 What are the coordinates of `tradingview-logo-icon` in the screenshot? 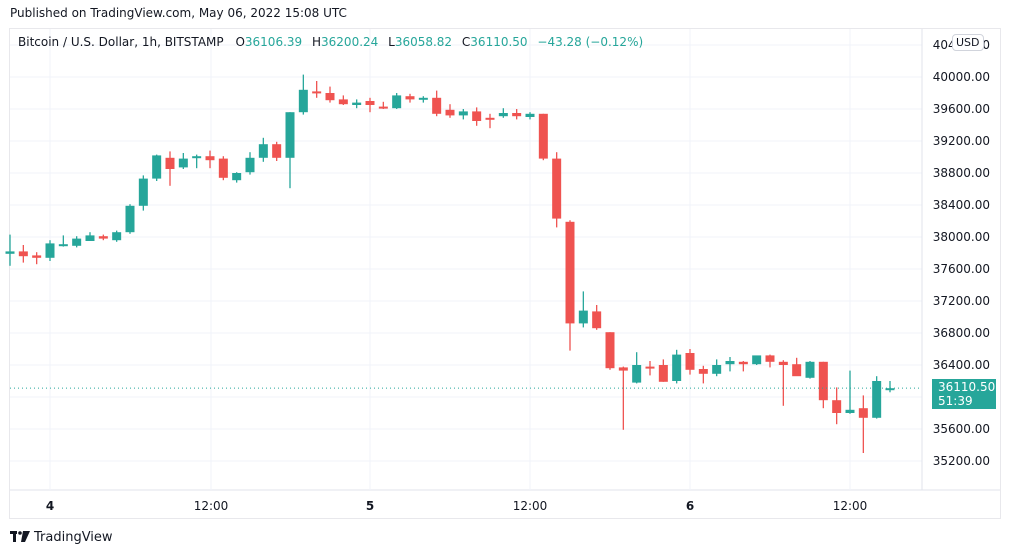 It's located at (20, 537).